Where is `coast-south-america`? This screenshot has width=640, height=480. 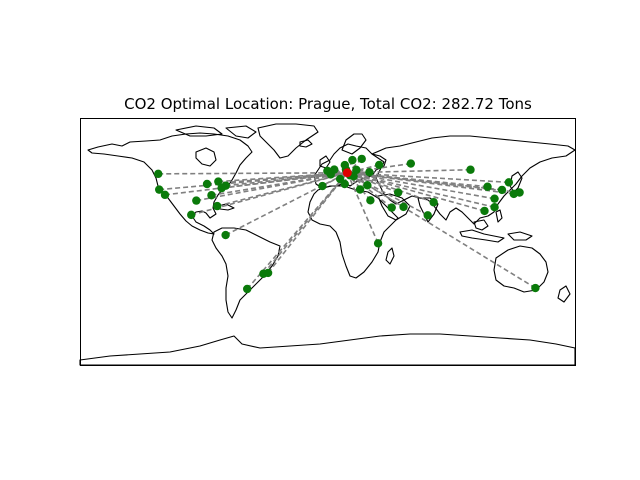
coast-south-america is located at coordinates (246, 273).